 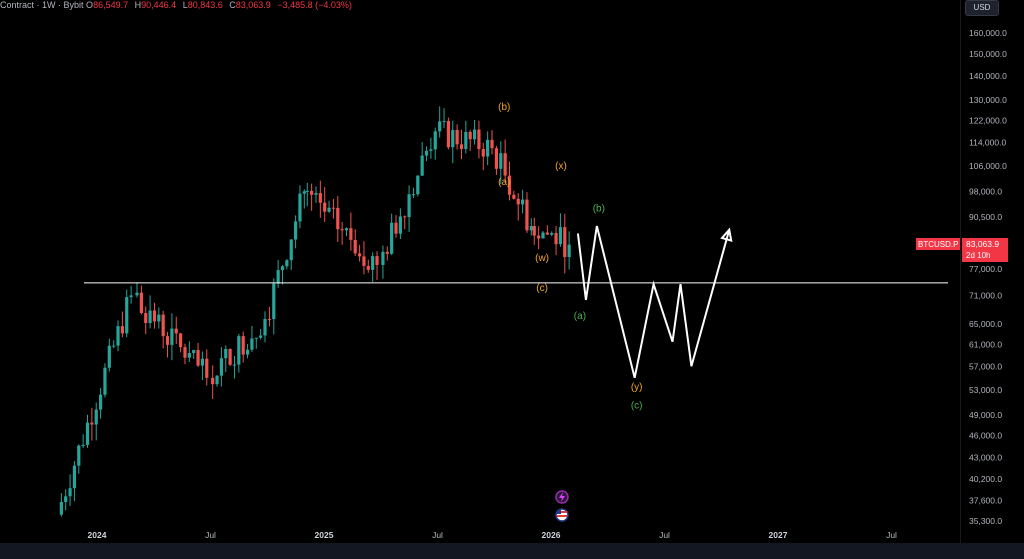 What do you see at coordinates (982, 8) in the screenshot?
I see `currency-button: USD` at bounding box center [982, 8].